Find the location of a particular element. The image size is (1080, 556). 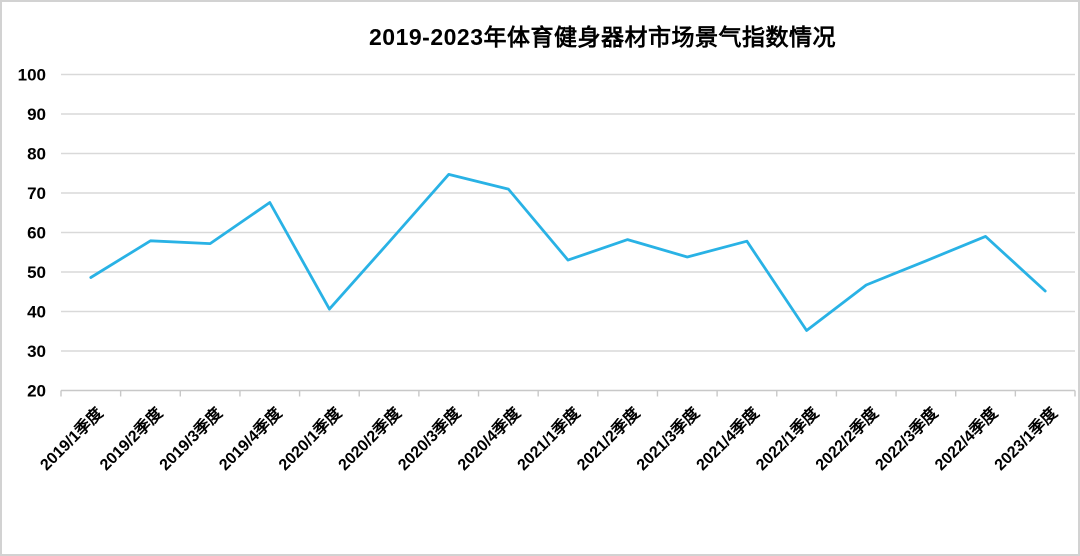

chart-title: 2019-2023年体育健身器材市场景气指数情况 is located at coordinates (602, 37).